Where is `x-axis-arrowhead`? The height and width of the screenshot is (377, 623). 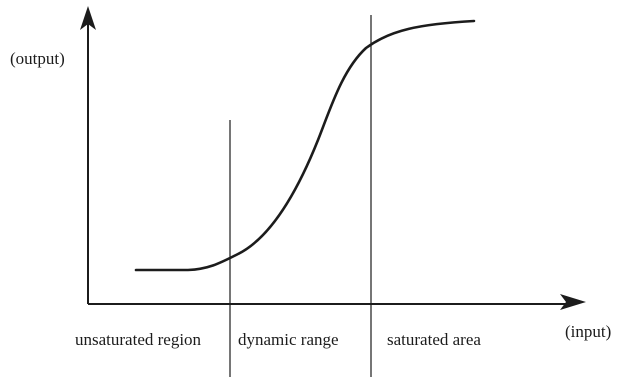
x-axis-arrowhead is located at coordinates (573, 302).